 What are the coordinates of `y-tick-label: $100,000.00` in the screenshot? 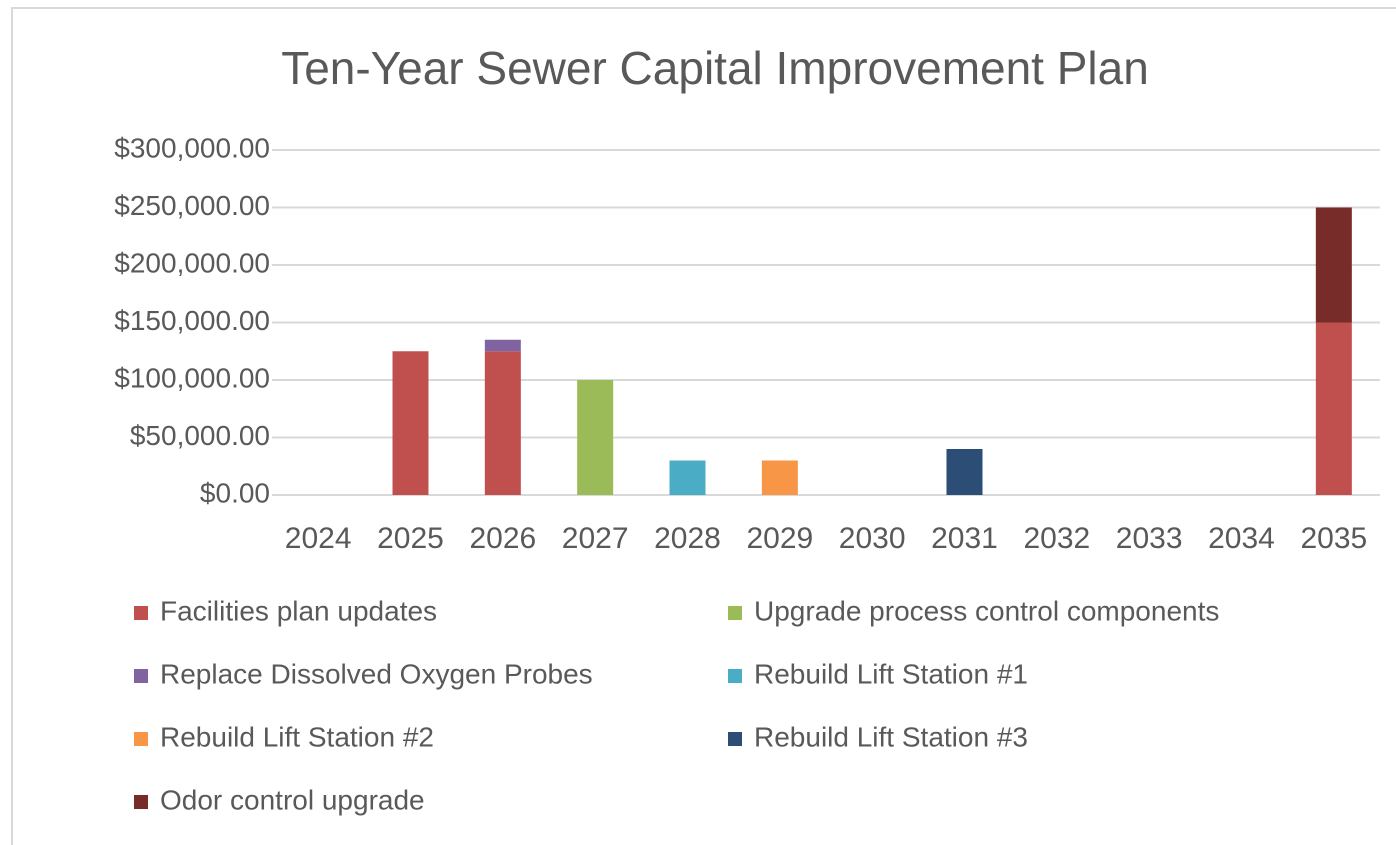 It's located at (192, 377).